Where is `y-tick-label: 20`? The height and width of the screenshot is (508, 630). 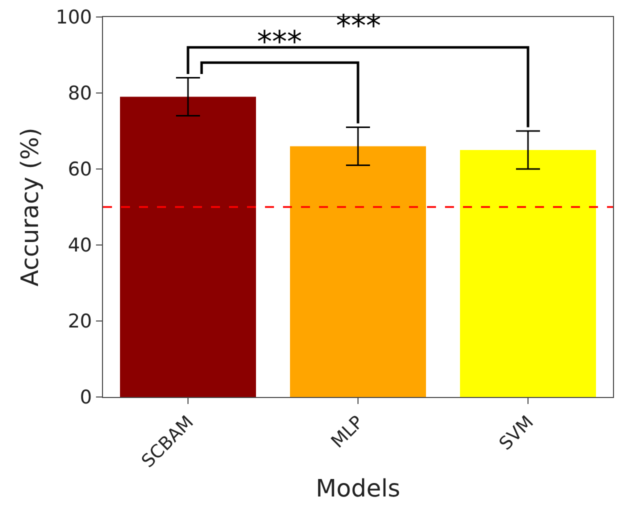 y-tick-label: 20 is located at coordinates (80, 321).